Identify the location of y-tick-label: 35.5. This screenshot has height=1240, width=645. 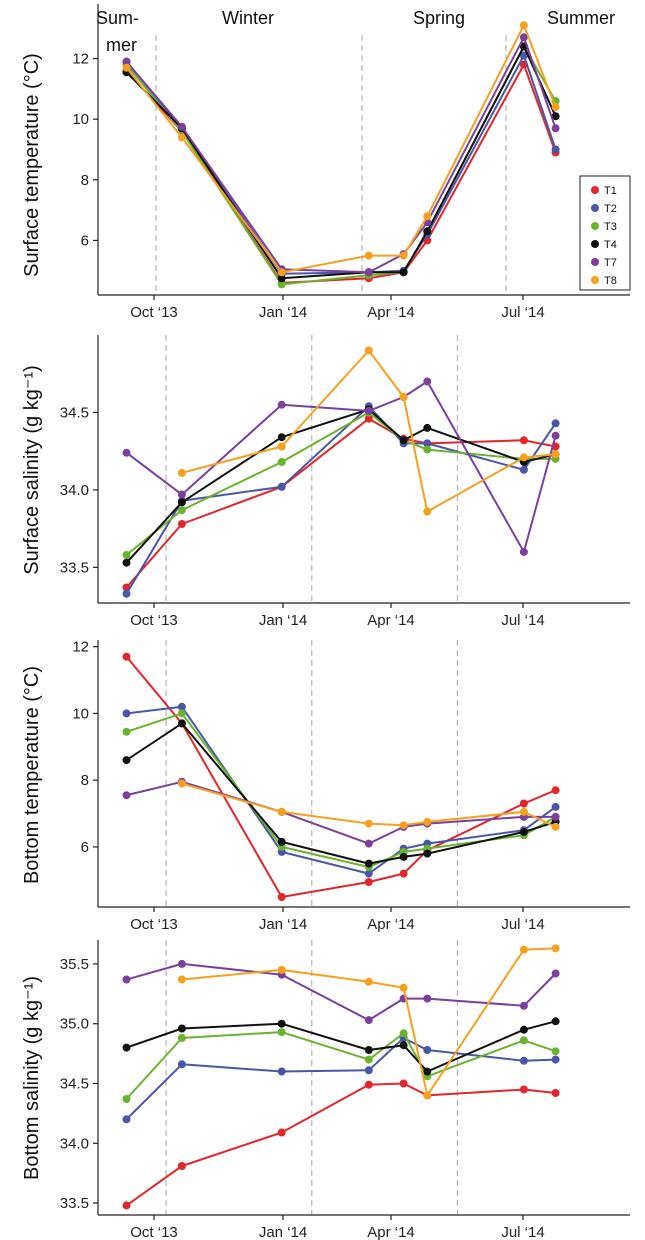
(74, 964).